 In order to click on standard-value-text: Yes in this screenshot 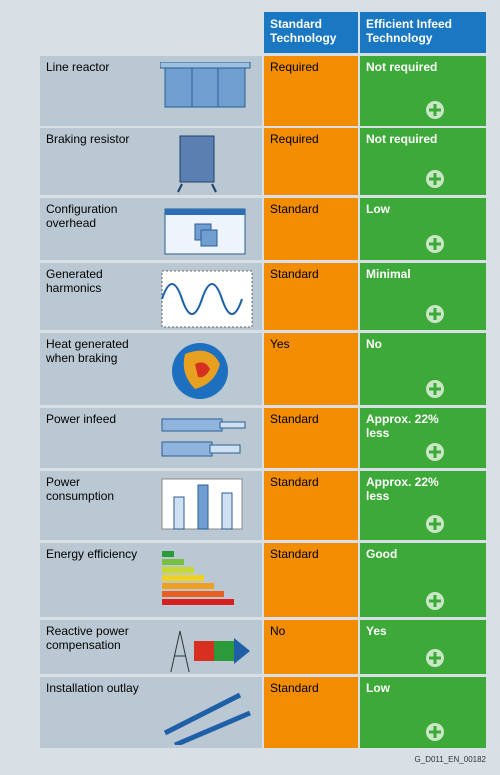, I will do `click(280, 344)`.